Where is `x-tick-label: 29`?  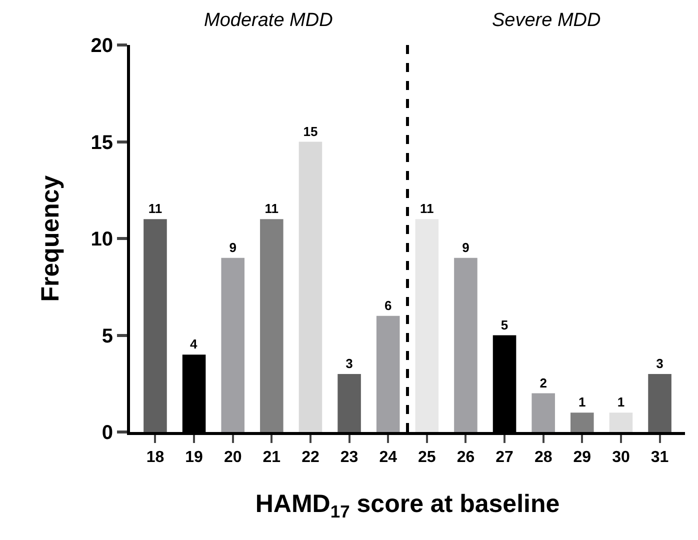 x-tick-label: 29 is located at coordinates (582, 457).